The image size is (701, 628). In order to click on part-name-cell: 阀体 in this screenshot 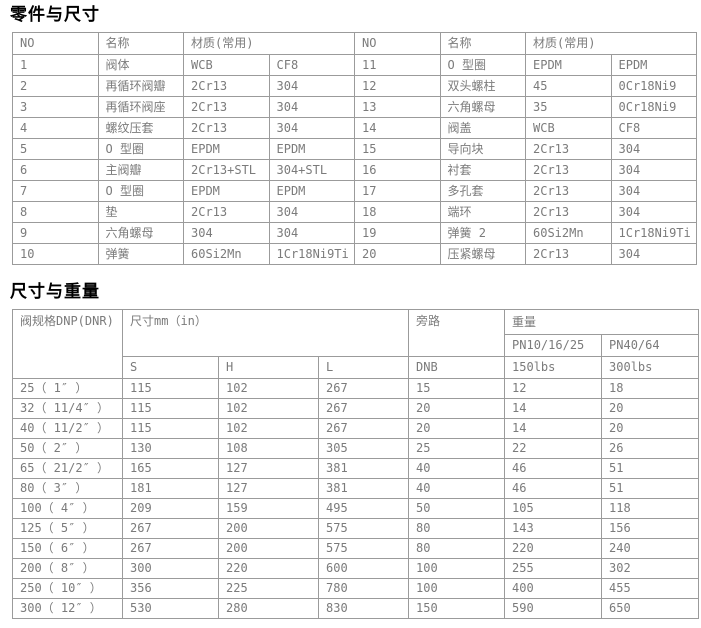, I will do `click(140, 65)`.